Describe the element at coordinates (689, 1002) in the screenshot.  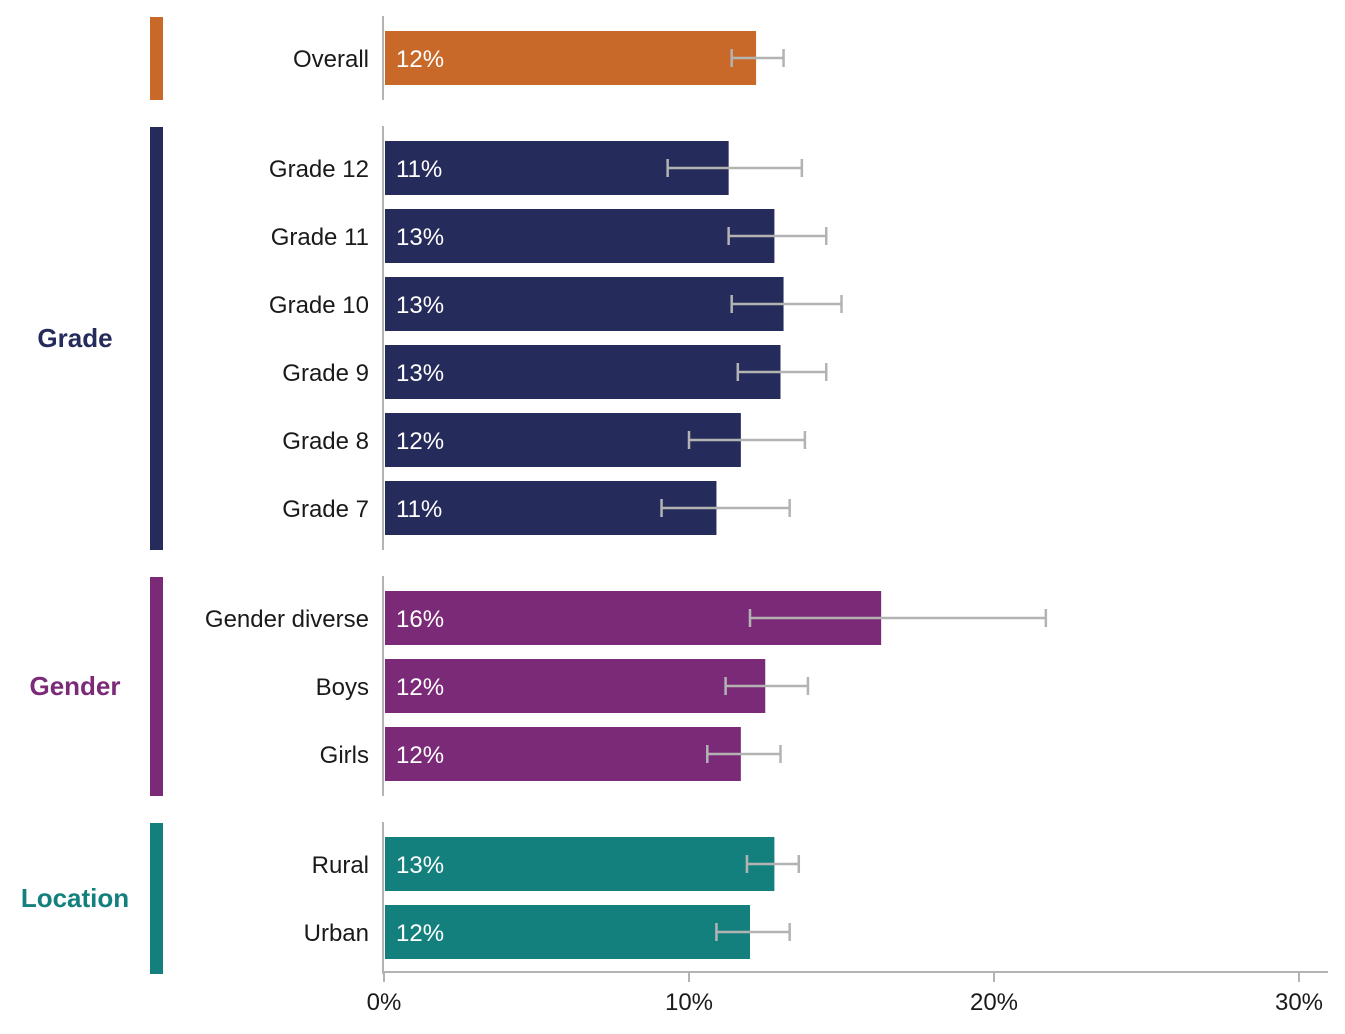
I see `x-tick-label: 10%` at that location.